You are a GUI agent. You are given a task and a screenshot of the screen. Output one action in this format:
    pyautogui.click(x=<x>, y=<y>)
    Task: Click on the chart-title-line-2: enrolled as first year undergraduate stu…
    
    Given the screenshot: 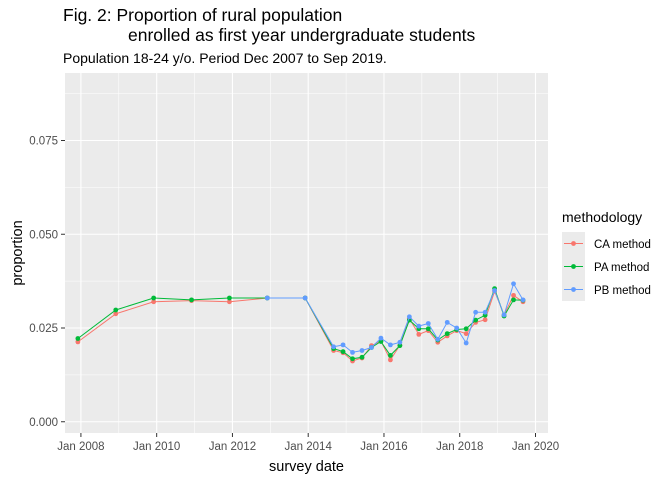 What is the action you would take?
    pyautogui.click(x=302, y=35)
    